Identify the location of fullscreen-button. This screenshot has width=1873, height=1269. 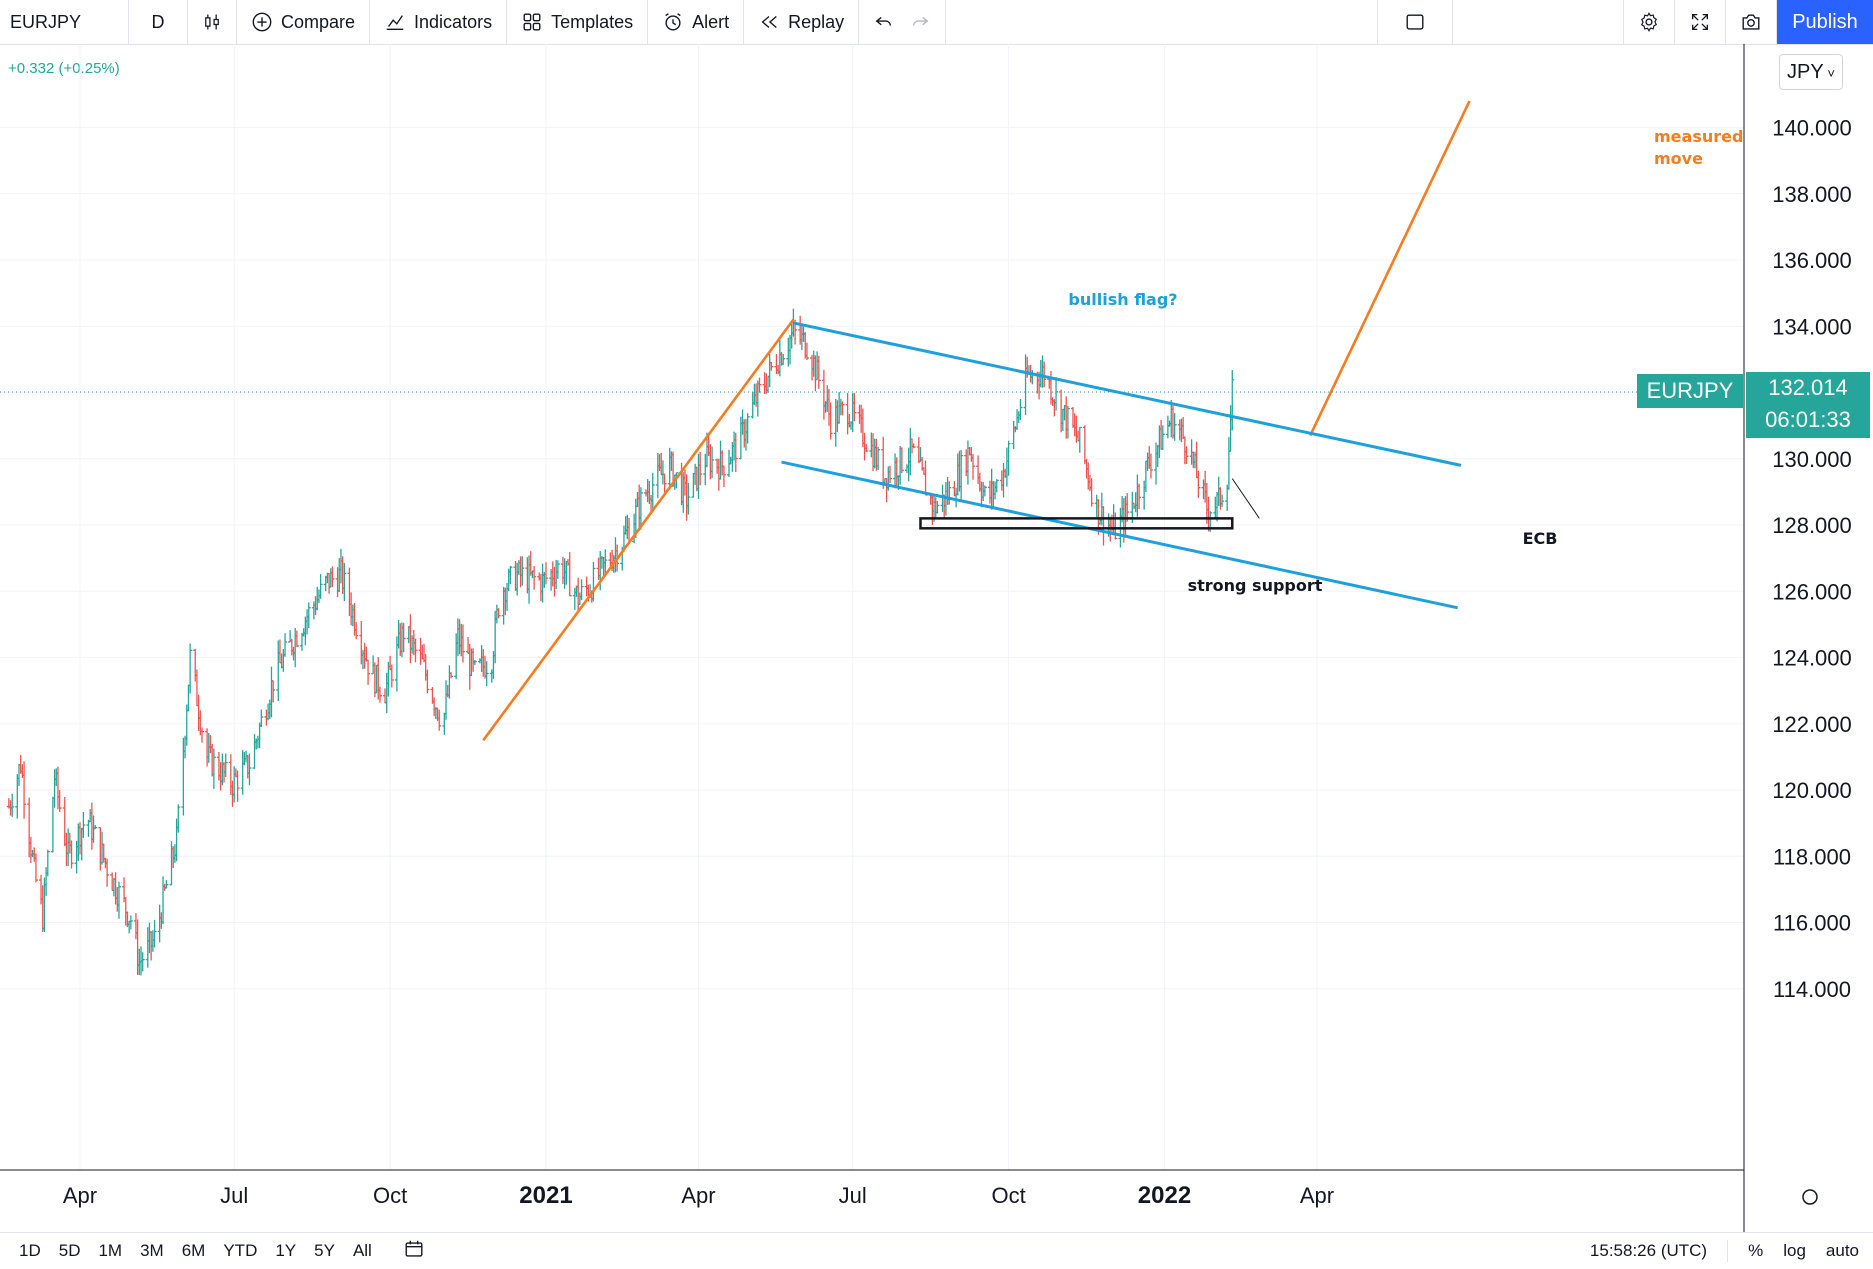
(1700, 22).